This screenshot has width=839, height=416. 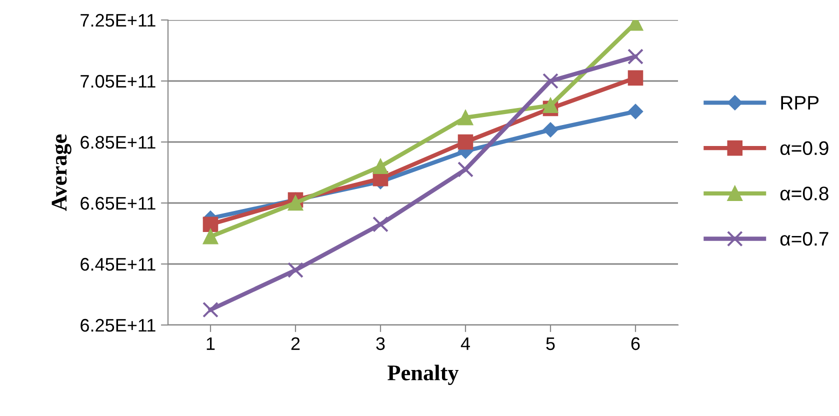 I want to click on x-tick-label: 1, so click(x=210, y=343).